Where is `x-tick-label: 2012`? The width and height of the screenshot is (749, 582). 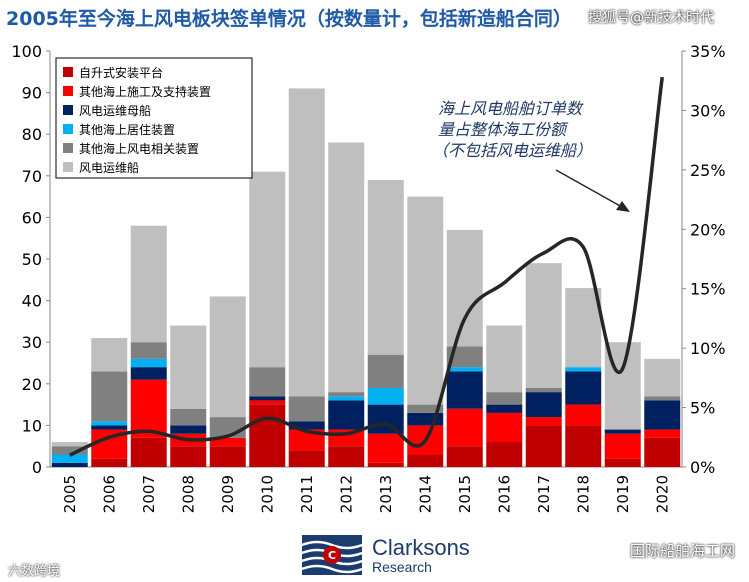 x-tick-label: 2012 is located at coordinates (346, 494).